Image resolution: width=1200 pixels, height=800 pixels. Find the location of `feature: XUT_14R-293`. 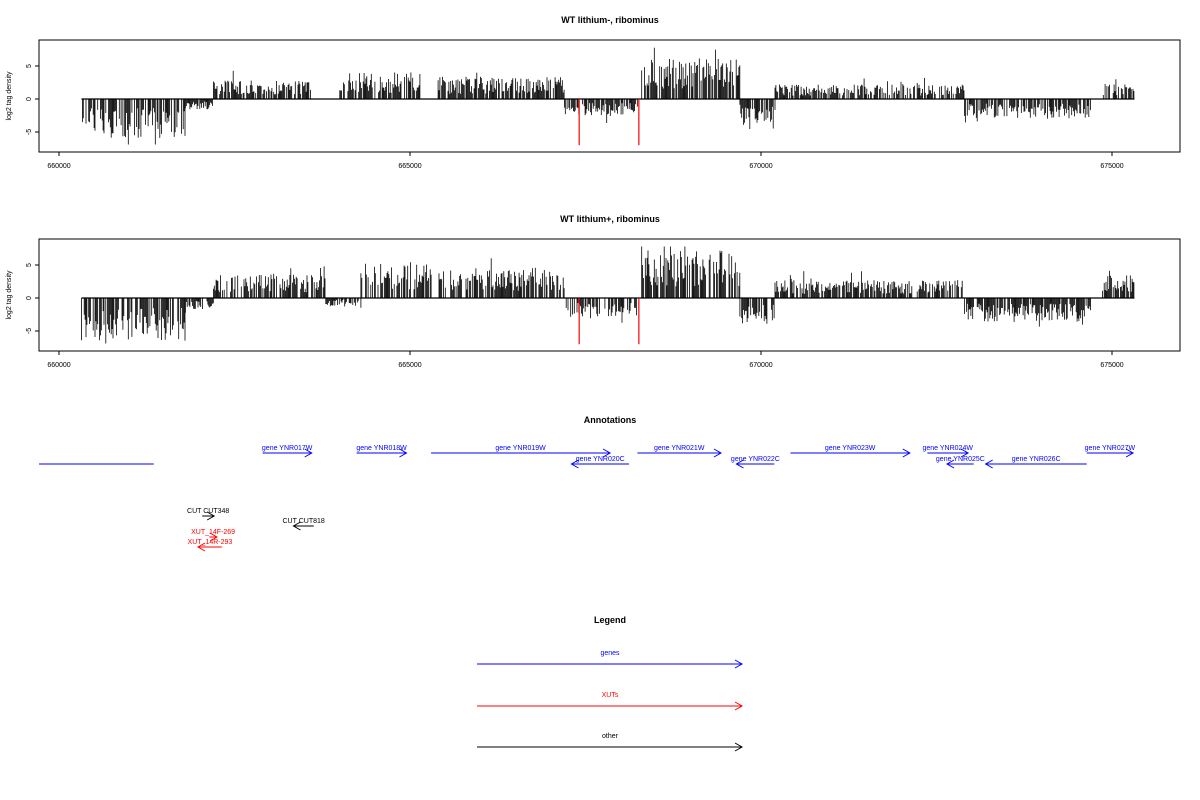

feature: XUT_14R-293 is located at coordinates (210, 545).